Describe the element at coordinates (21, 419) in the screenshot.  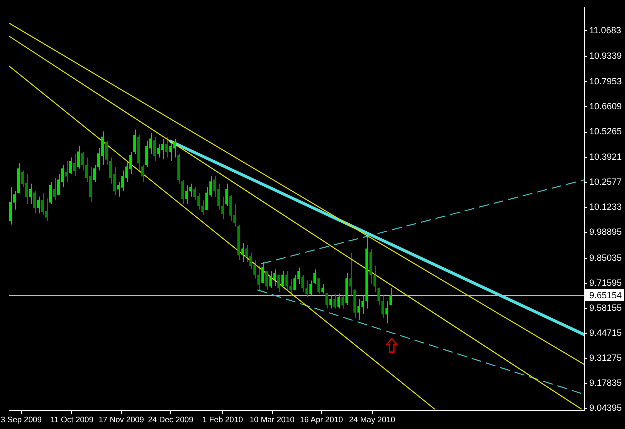
I see `x-tick-label: 3 Sep 2009` at that location.